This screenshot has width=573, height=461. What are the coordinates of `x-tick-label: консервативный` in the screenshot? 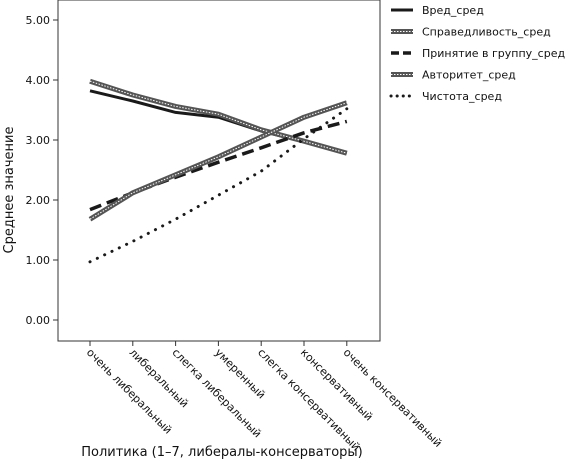 It's located at (337, 385).